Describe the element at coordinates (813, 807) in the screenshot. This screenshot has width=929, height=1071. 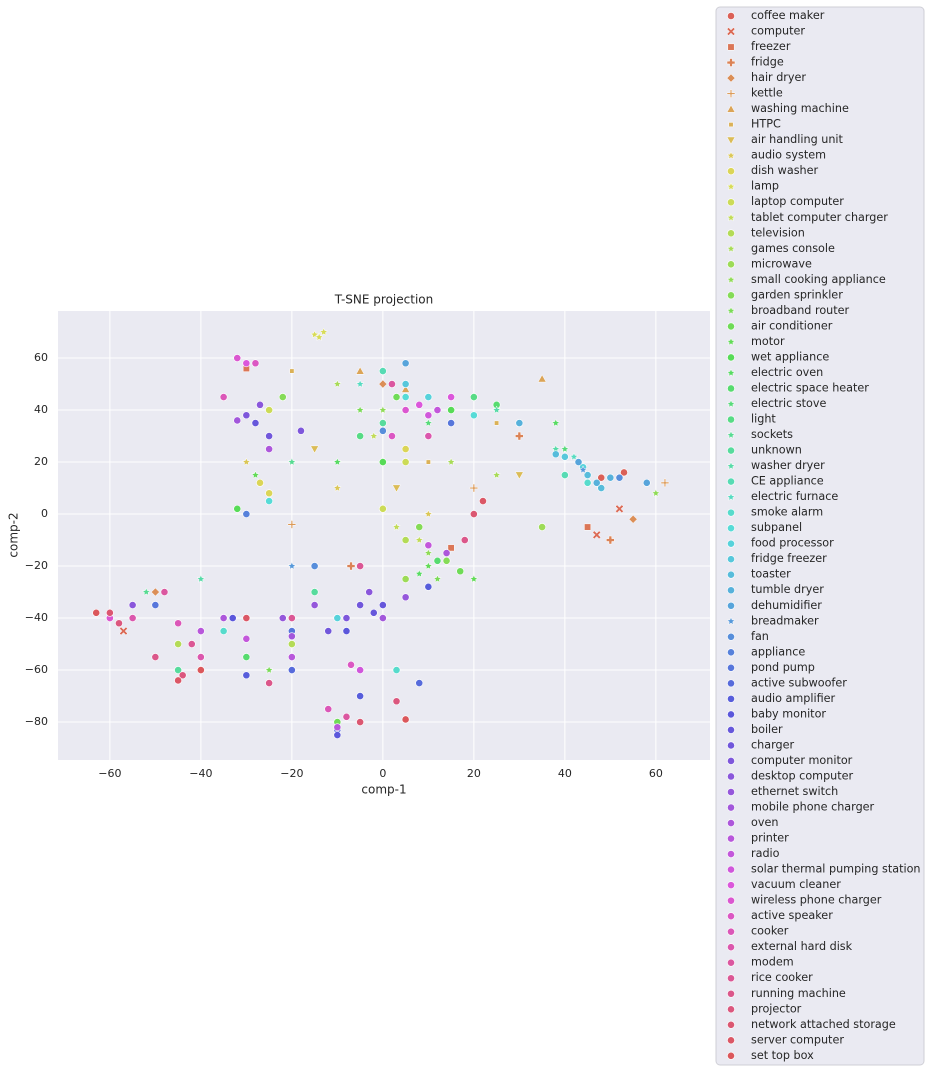
I see `legend-label: mobile phone charger` at that location.